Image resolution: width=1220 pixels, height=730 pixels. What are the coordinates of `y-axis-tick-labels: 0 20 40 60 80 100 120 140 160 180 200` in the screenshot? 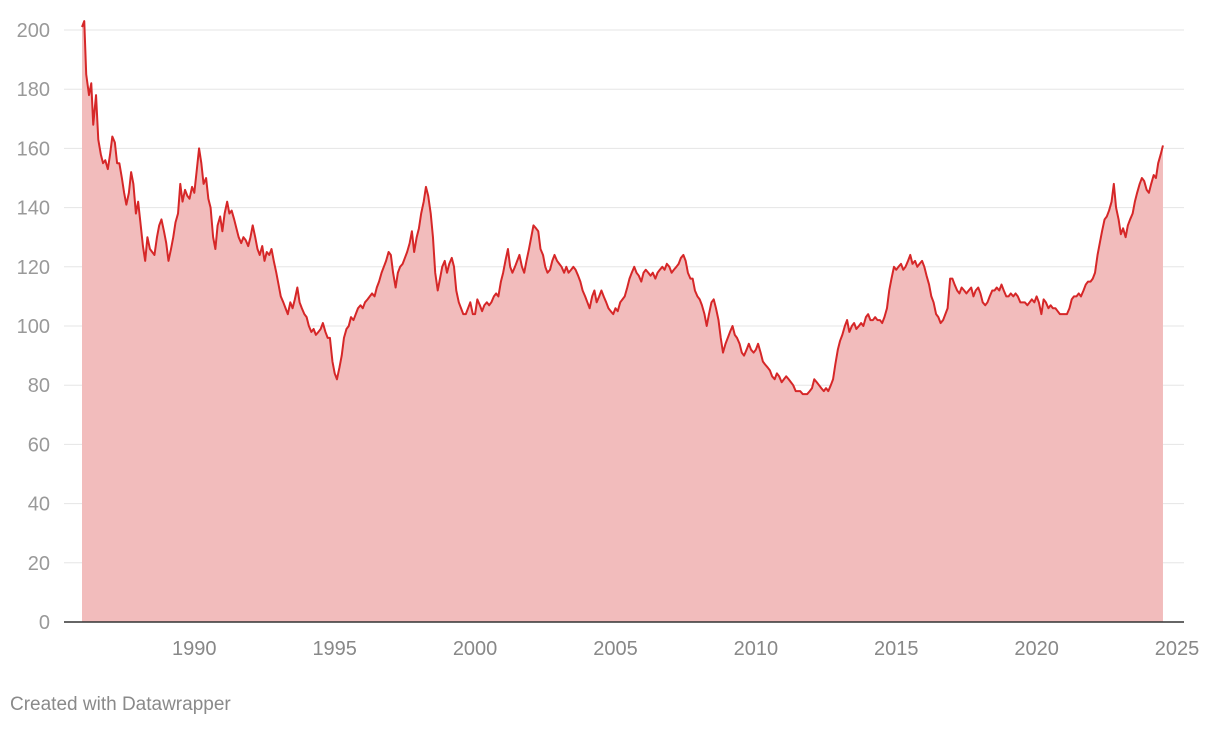 It's located at (33, 327).